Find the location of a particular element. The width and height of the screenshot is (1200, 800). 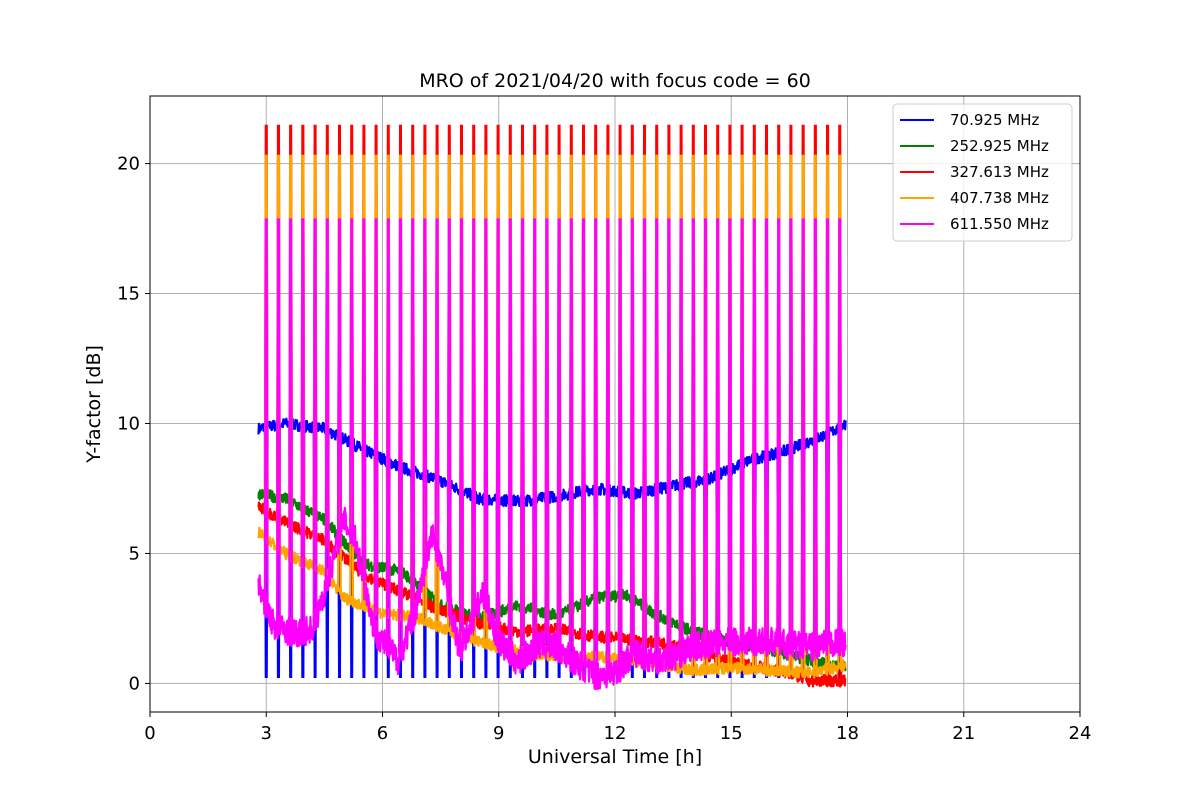

legend-label: 407.738 MHz is located at coordinates (999, 198).